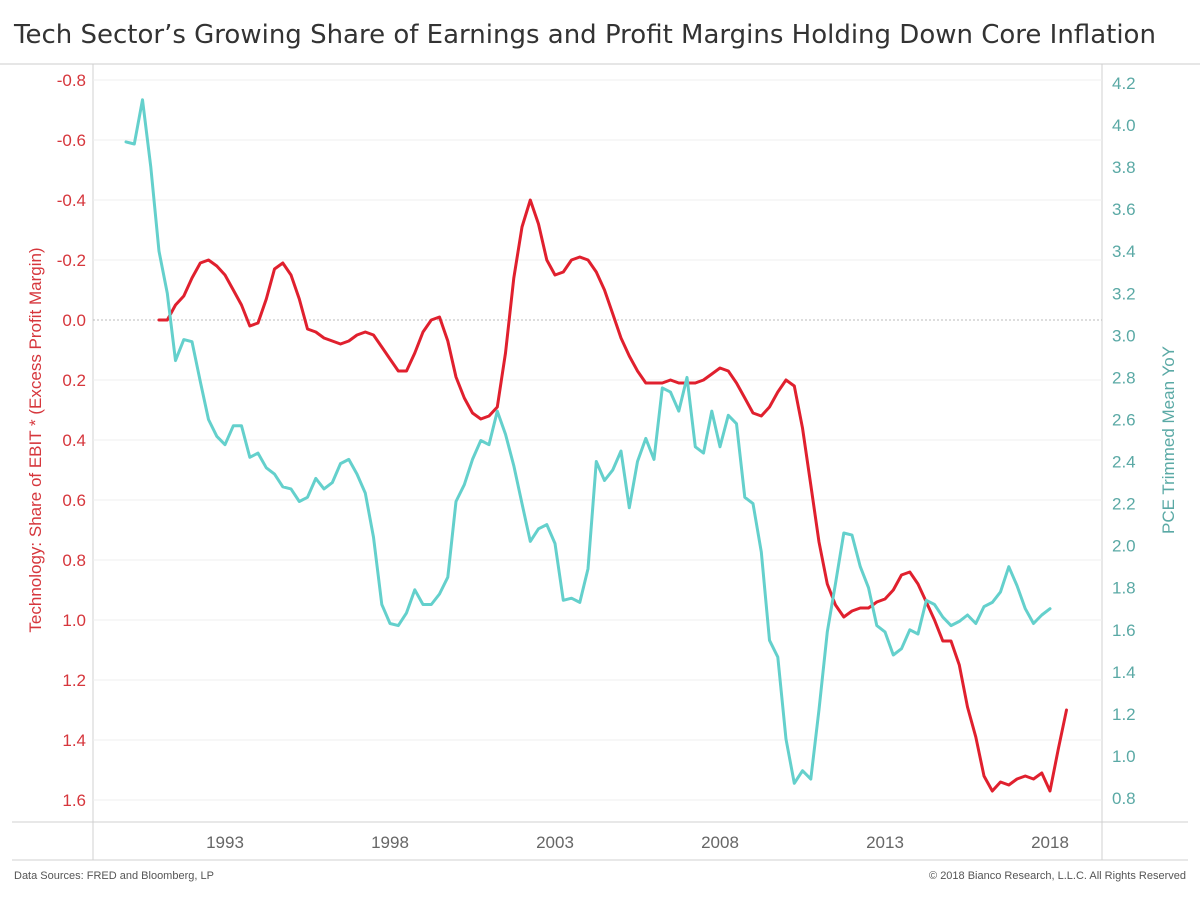 Image resolution: width=1200 pixels, height=900 pixels. I want to click on right-tick-label: 3.6, so click(1124, 209).